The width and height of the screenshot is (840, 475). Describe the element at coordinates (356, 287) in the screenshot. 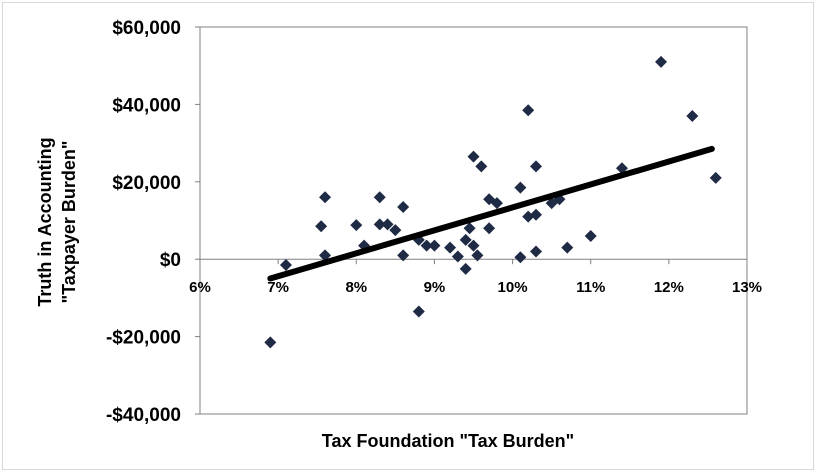

I see `x-tick-label: 8%` at that location.